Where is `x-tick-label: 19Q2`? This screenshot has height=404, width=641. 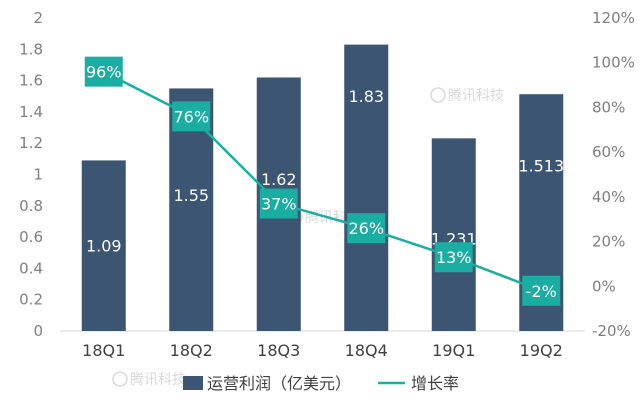 x-tick-label: 19Q2 is located at coordinates (541, 350).